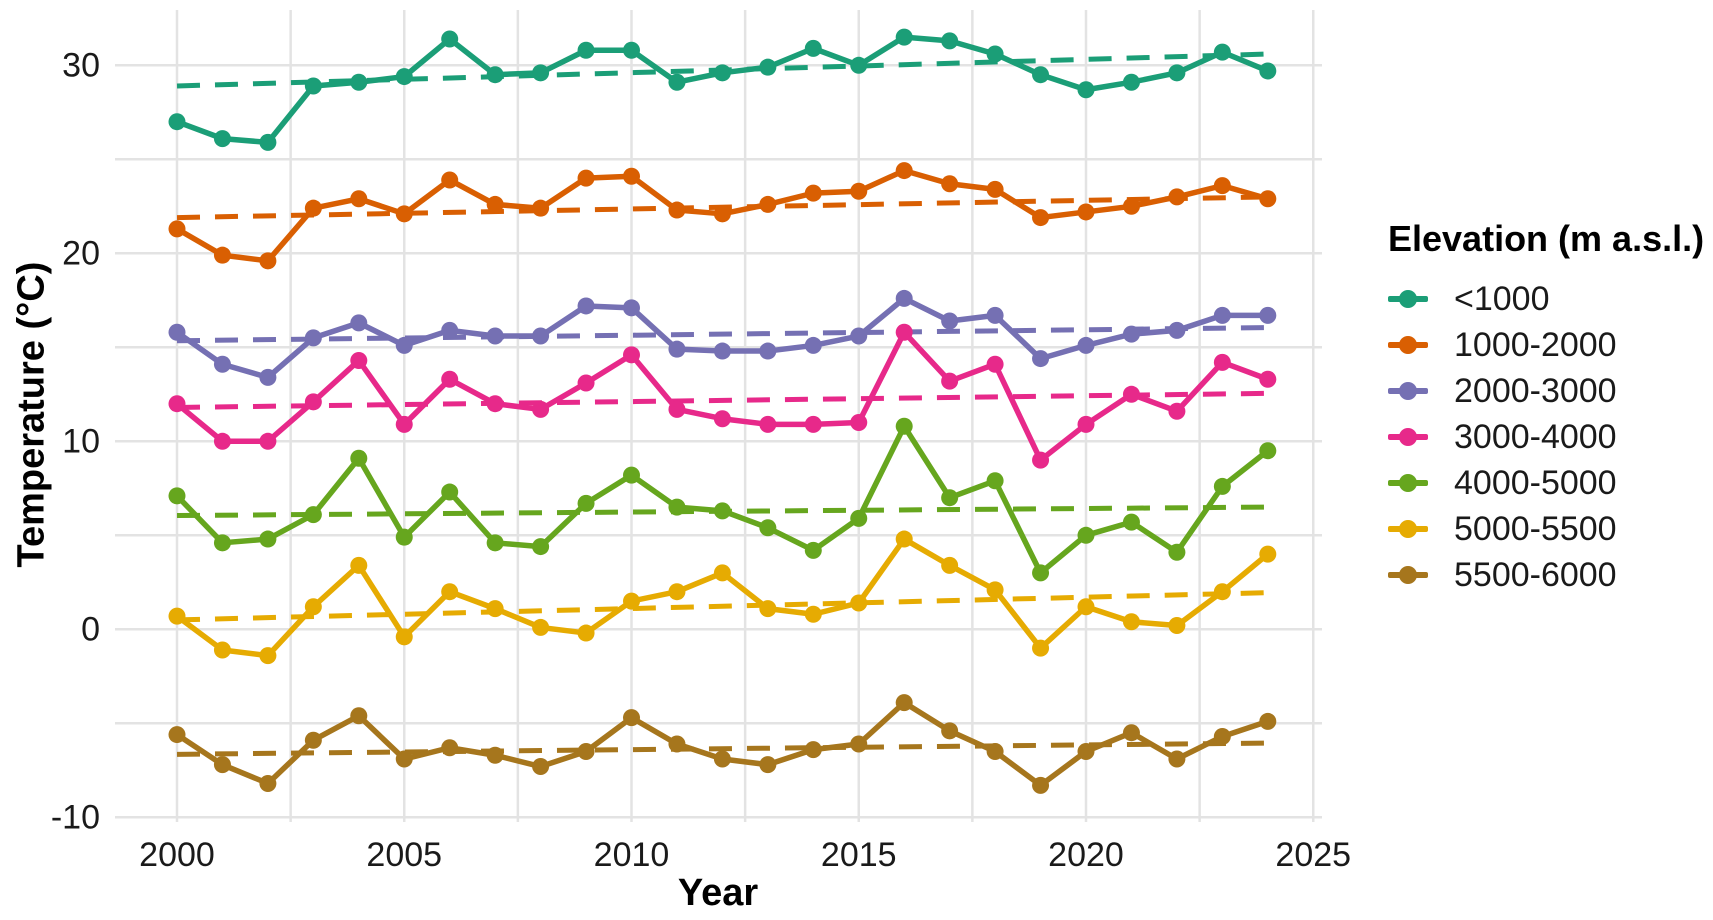 Image resolution: width=1713 pixels, height=920 pixels. What do you see at coordinates (1041, 460) in the screenshot?
I see `data-point-3000-4000-2019` at bounding box center [1041, 460].